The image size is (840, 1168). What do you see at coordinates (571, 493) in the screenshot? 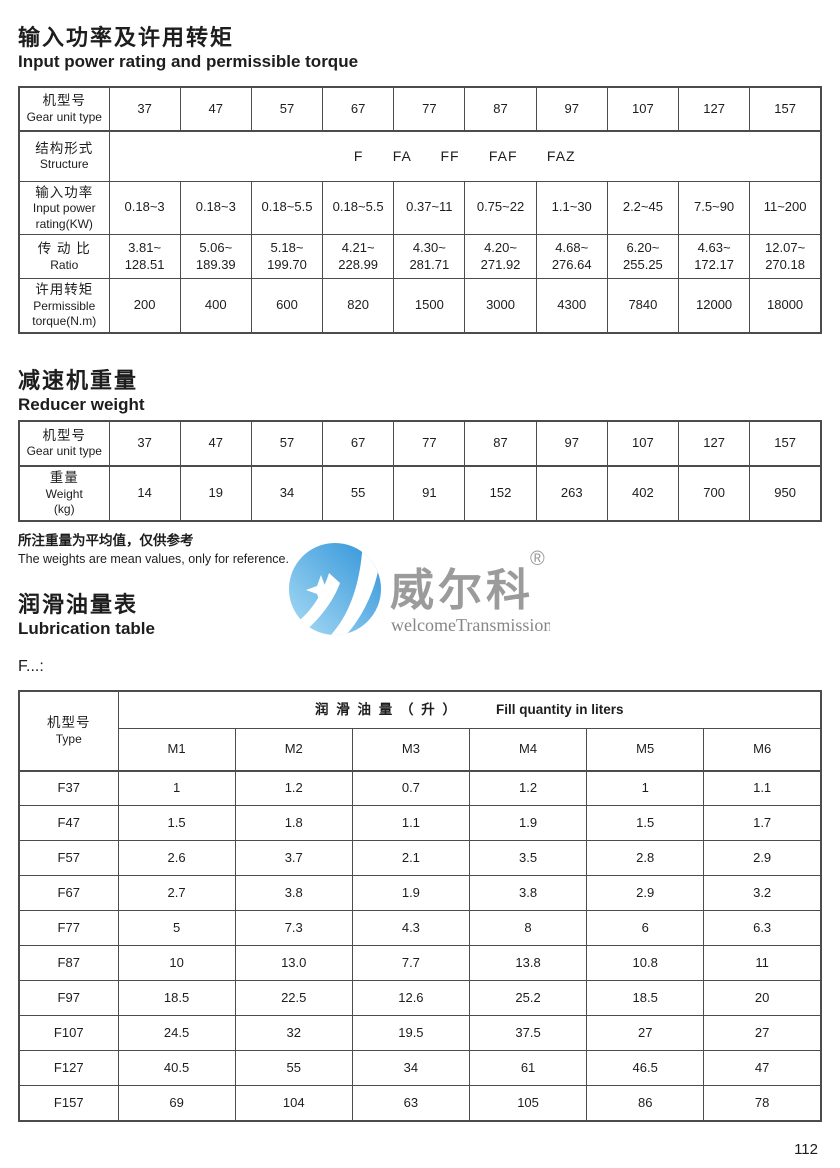
I see `weight-cell: 263` at bounding box center [571, 493].